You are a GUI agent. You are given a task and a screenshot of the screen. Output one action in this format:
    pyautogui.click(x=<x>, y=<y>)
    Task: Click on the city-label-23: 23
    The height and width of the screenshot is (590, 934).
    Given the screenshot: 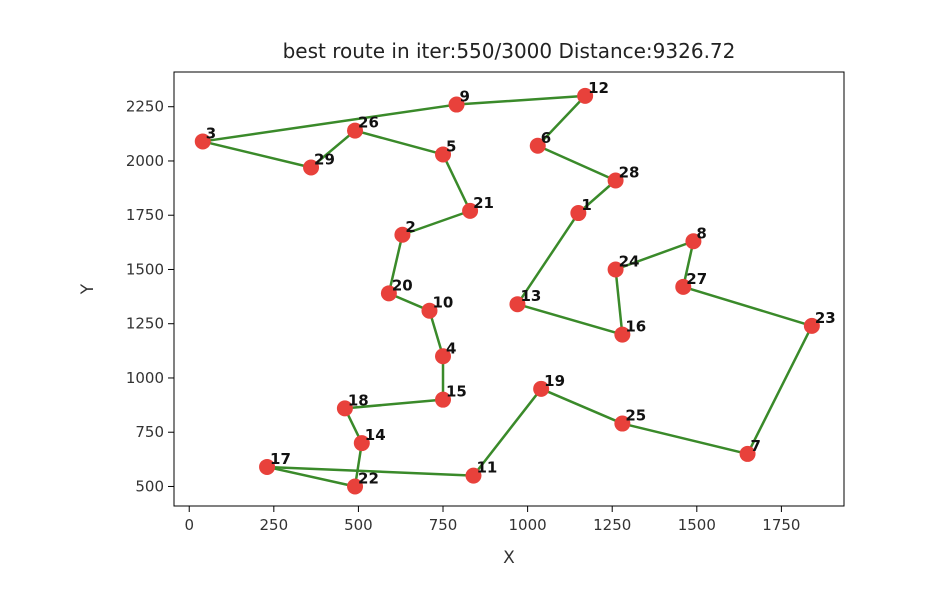 What is the action you would take?
    pyautogui.click(x=825, y=318)
    